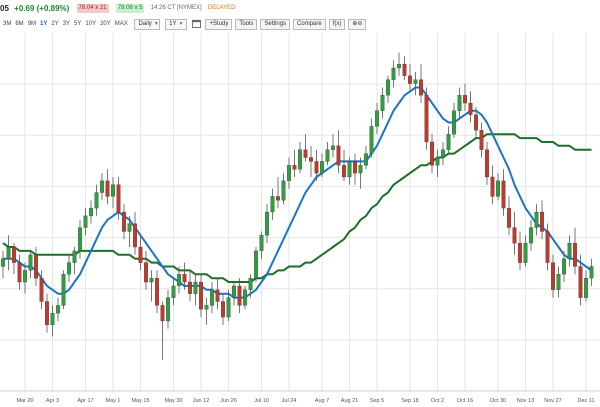 The height and width of the screenshot is (407, 600). I want to click on period-5y: 5Y, so click(78, 24).